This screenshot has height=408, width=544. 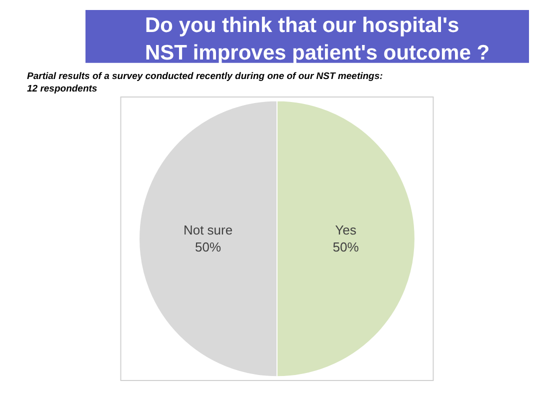 I want to click on chart-subtitle: Partial results of a survey conducted recently during one of our NST meetings: 12 respondents, so click(x=205, y=82).